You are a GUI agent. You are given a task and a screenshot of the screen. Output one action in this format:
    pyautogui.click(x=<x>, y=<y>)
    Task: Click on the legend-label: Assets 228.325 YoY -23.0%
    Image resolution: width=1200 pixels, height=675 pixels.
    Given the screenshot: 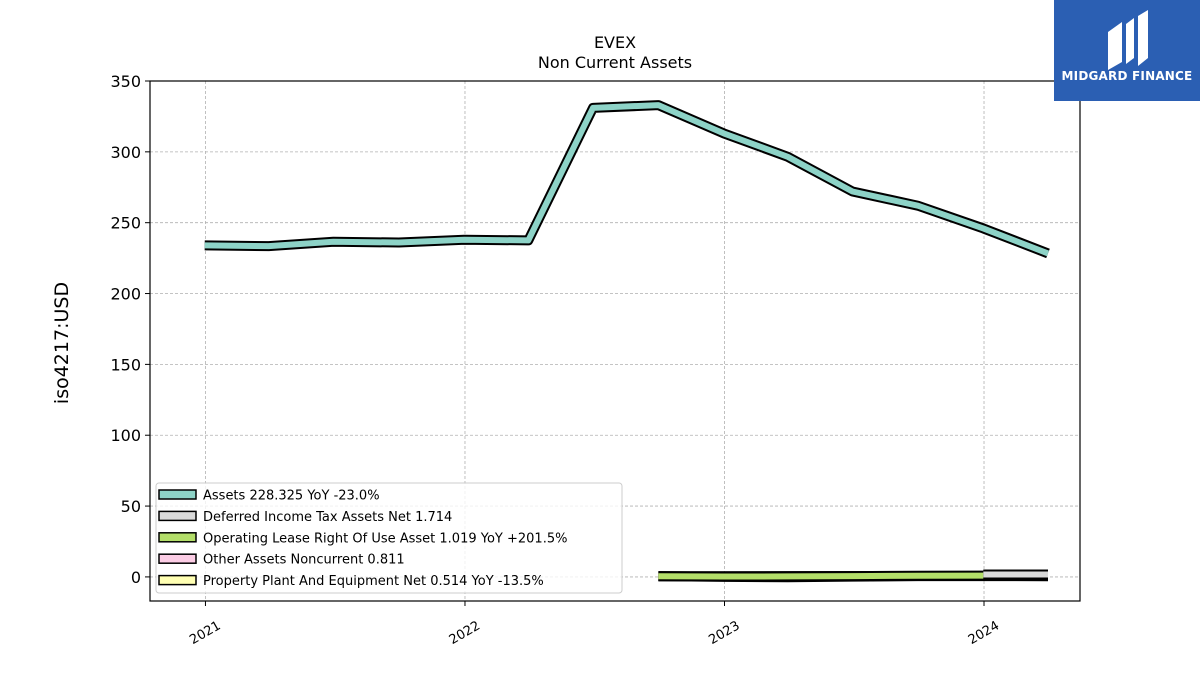 What is the action you would take?
    pyautogui.click(x=291, y=496)
    